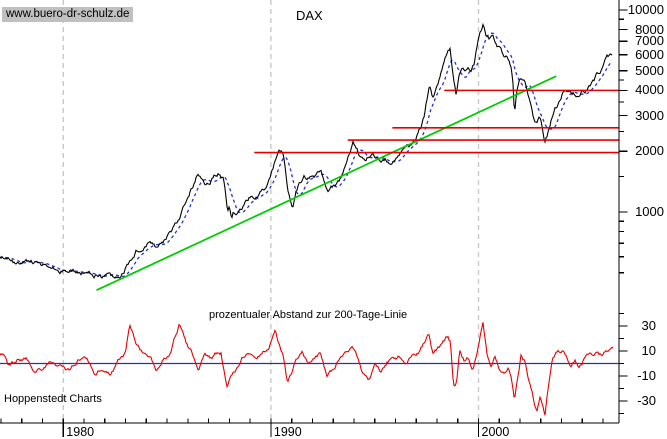 Image resolution: width=667 pixels, height=439 pixels. I want to click on watermark: www.buero-dr-schulz.de, so click(68, 14).